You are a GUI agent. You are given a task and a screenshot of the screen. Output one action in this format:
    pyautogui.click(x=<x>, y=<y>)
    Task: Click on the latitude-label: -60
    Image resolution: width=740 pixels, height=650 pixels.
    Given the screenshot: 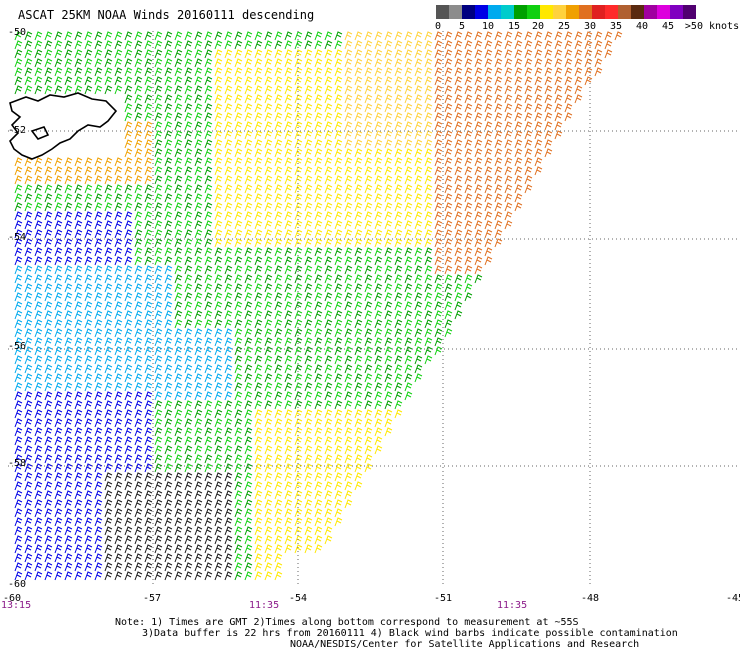 What is the action you would take?
    pyautogui.click(x=17, y=584)
    